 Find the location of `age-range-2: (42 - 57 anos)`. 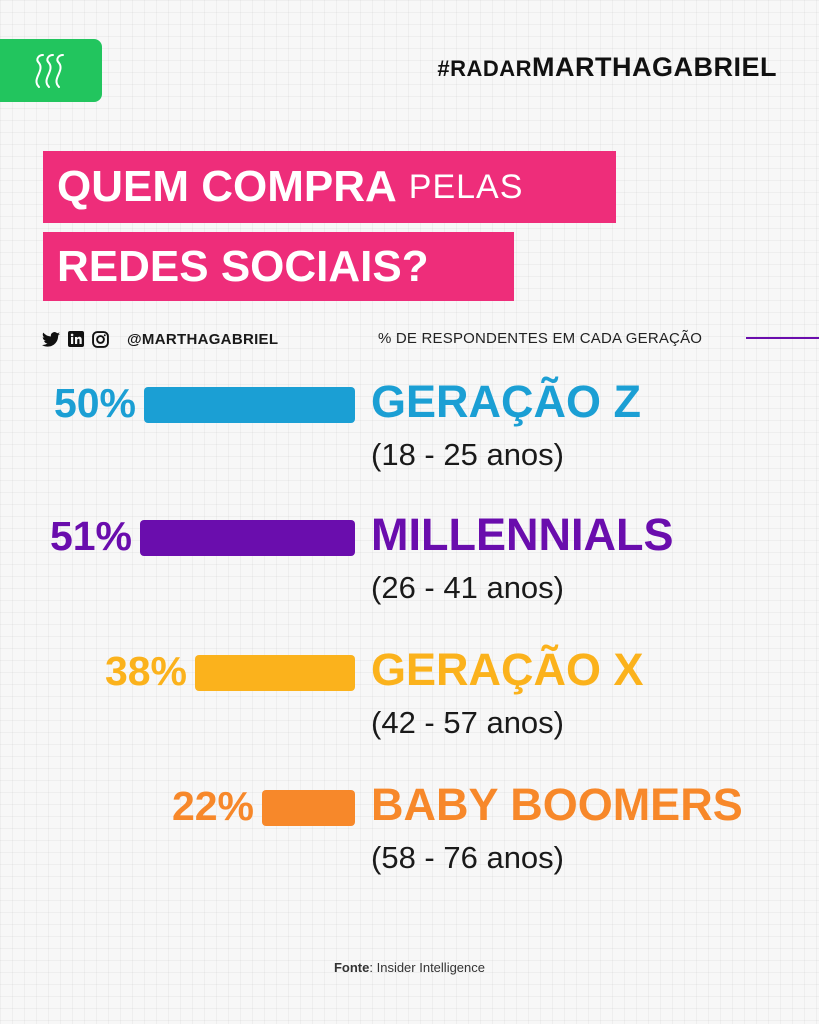

age-range-2: (42 - 57 anos) is located at coordinates (467, 722).